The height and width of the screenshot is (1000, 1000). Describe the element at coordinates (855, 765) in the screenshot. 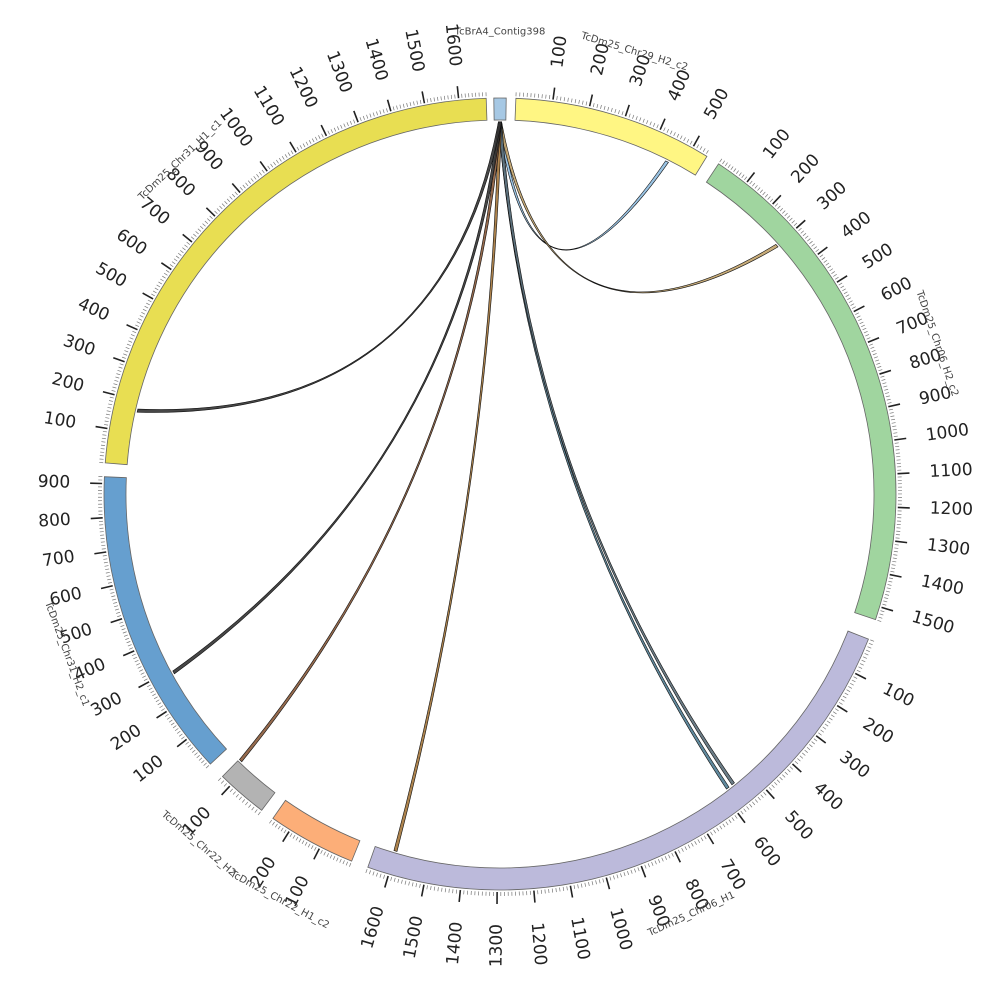

I see `tick-label: 300` at that location.